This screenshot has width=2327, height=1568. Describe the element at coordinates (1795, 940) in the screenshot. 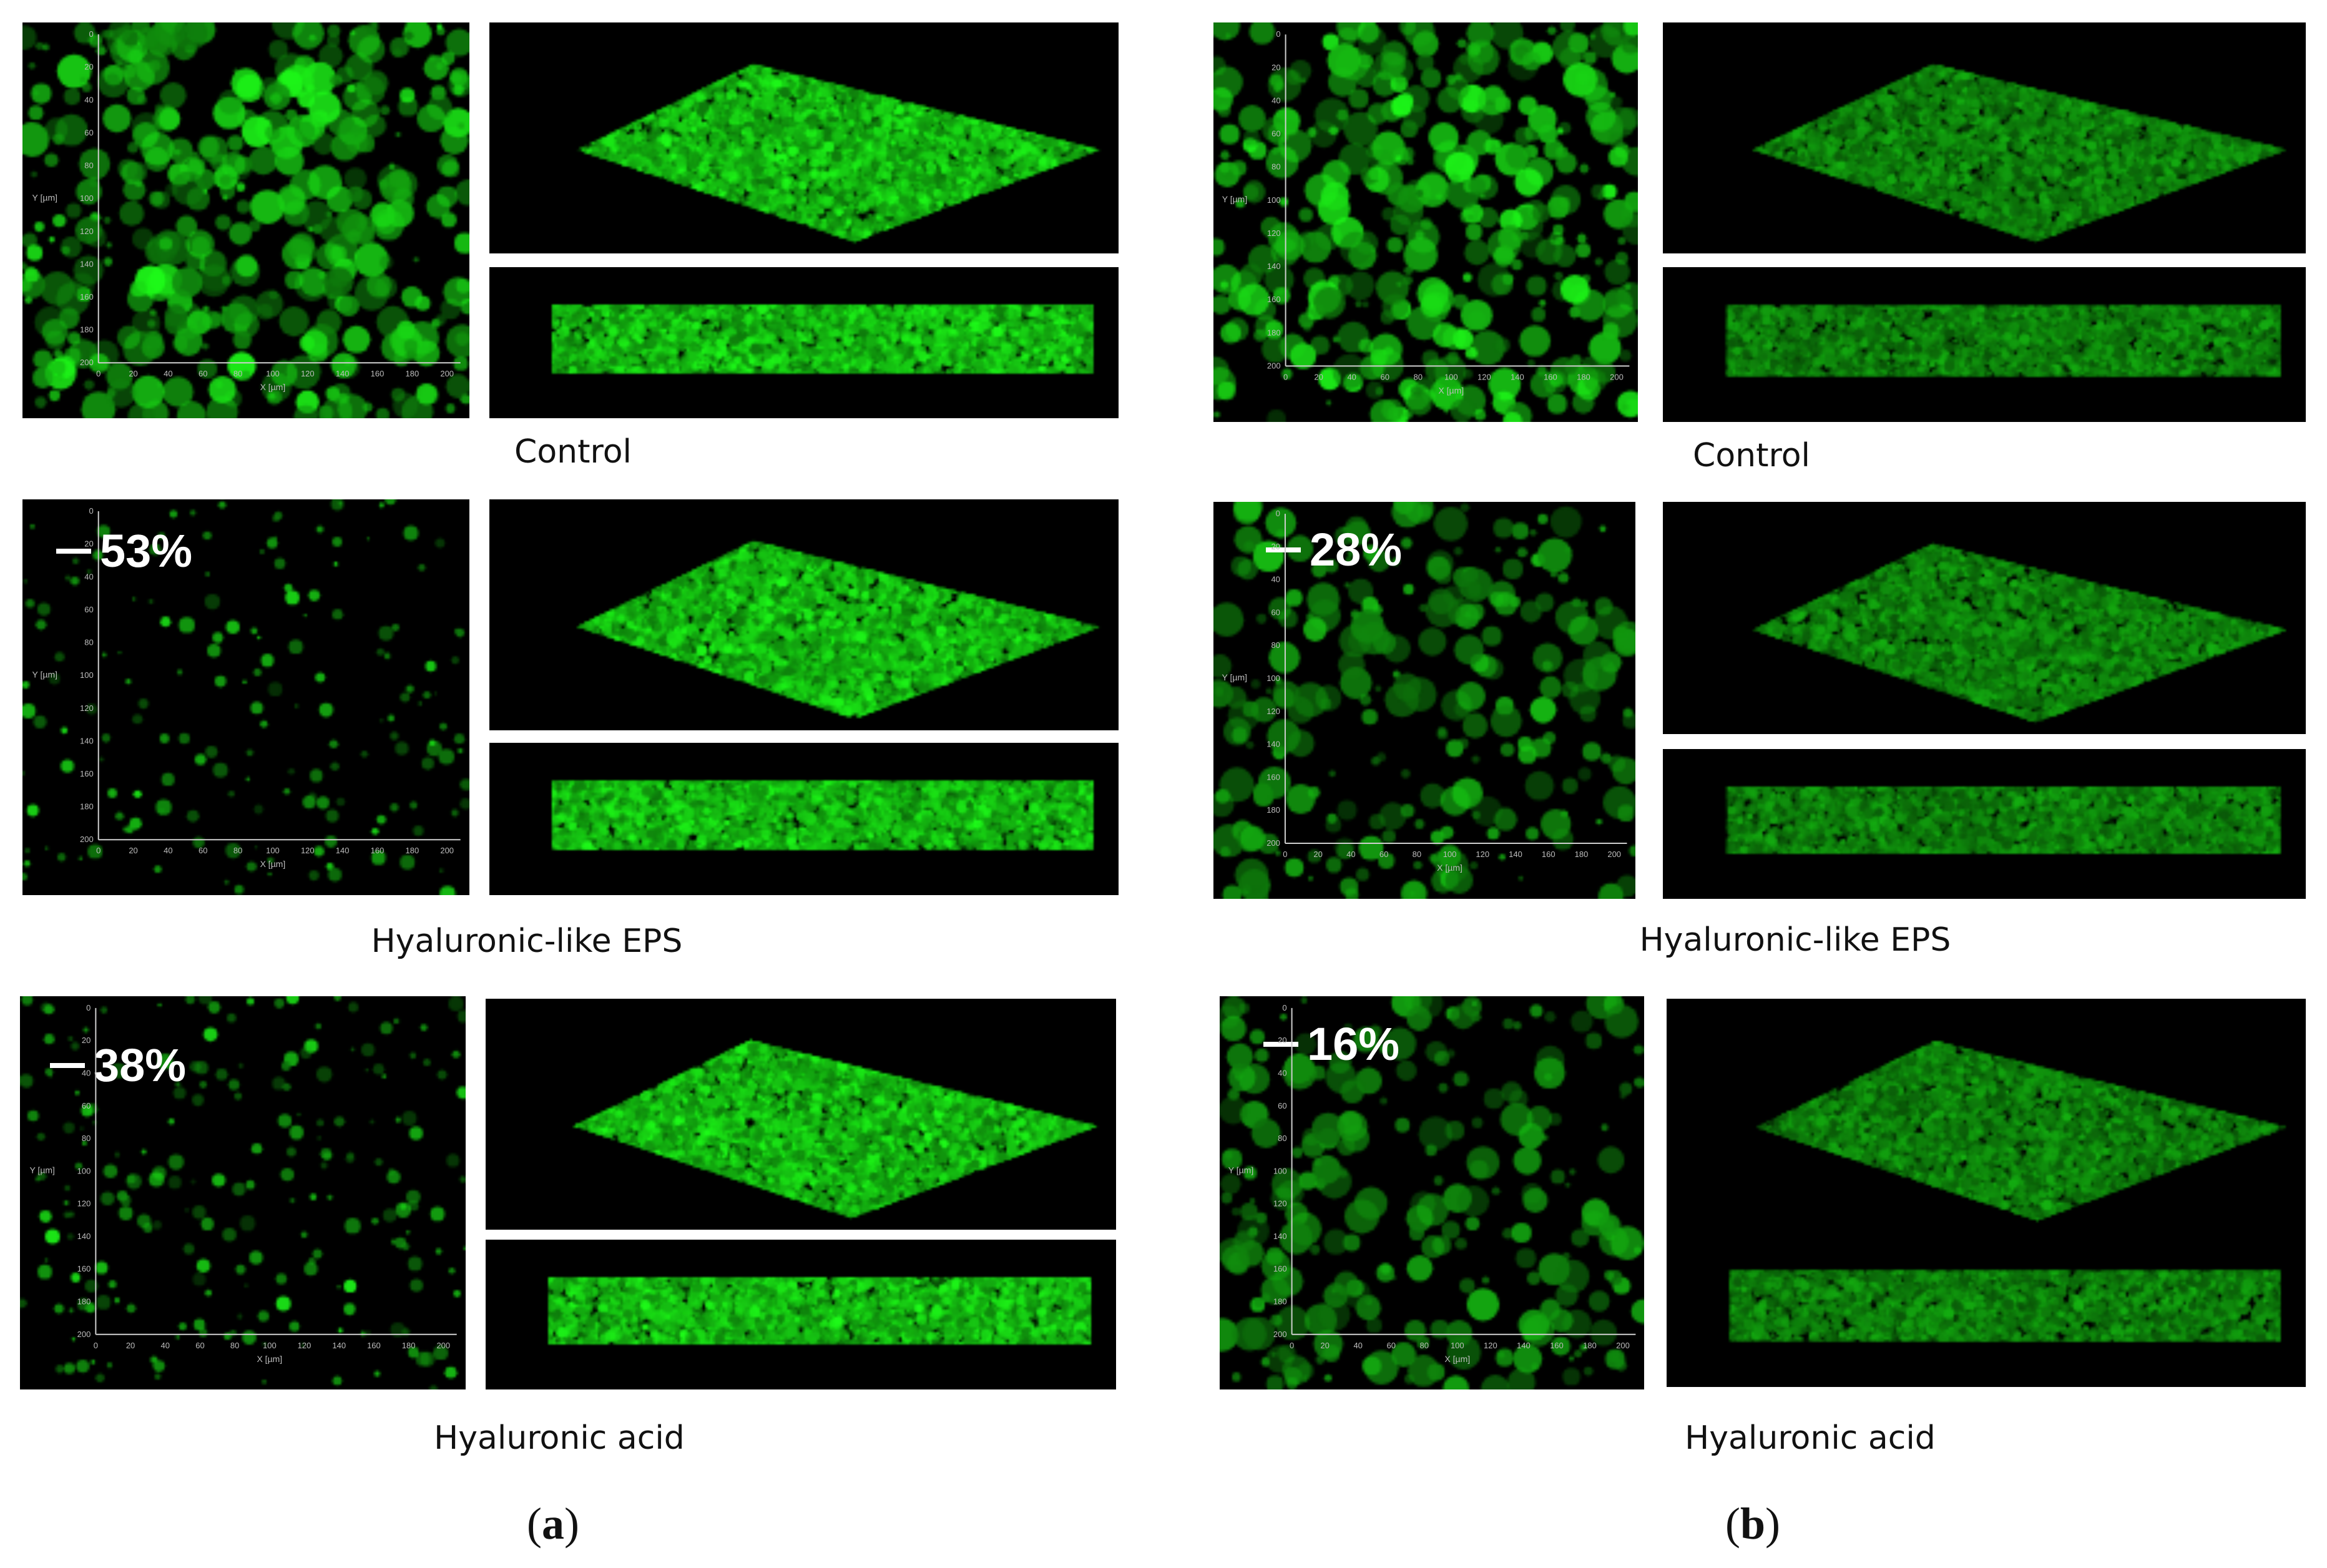

I see `caption-b-eps: Hyaluronic-like EPS` at that location.